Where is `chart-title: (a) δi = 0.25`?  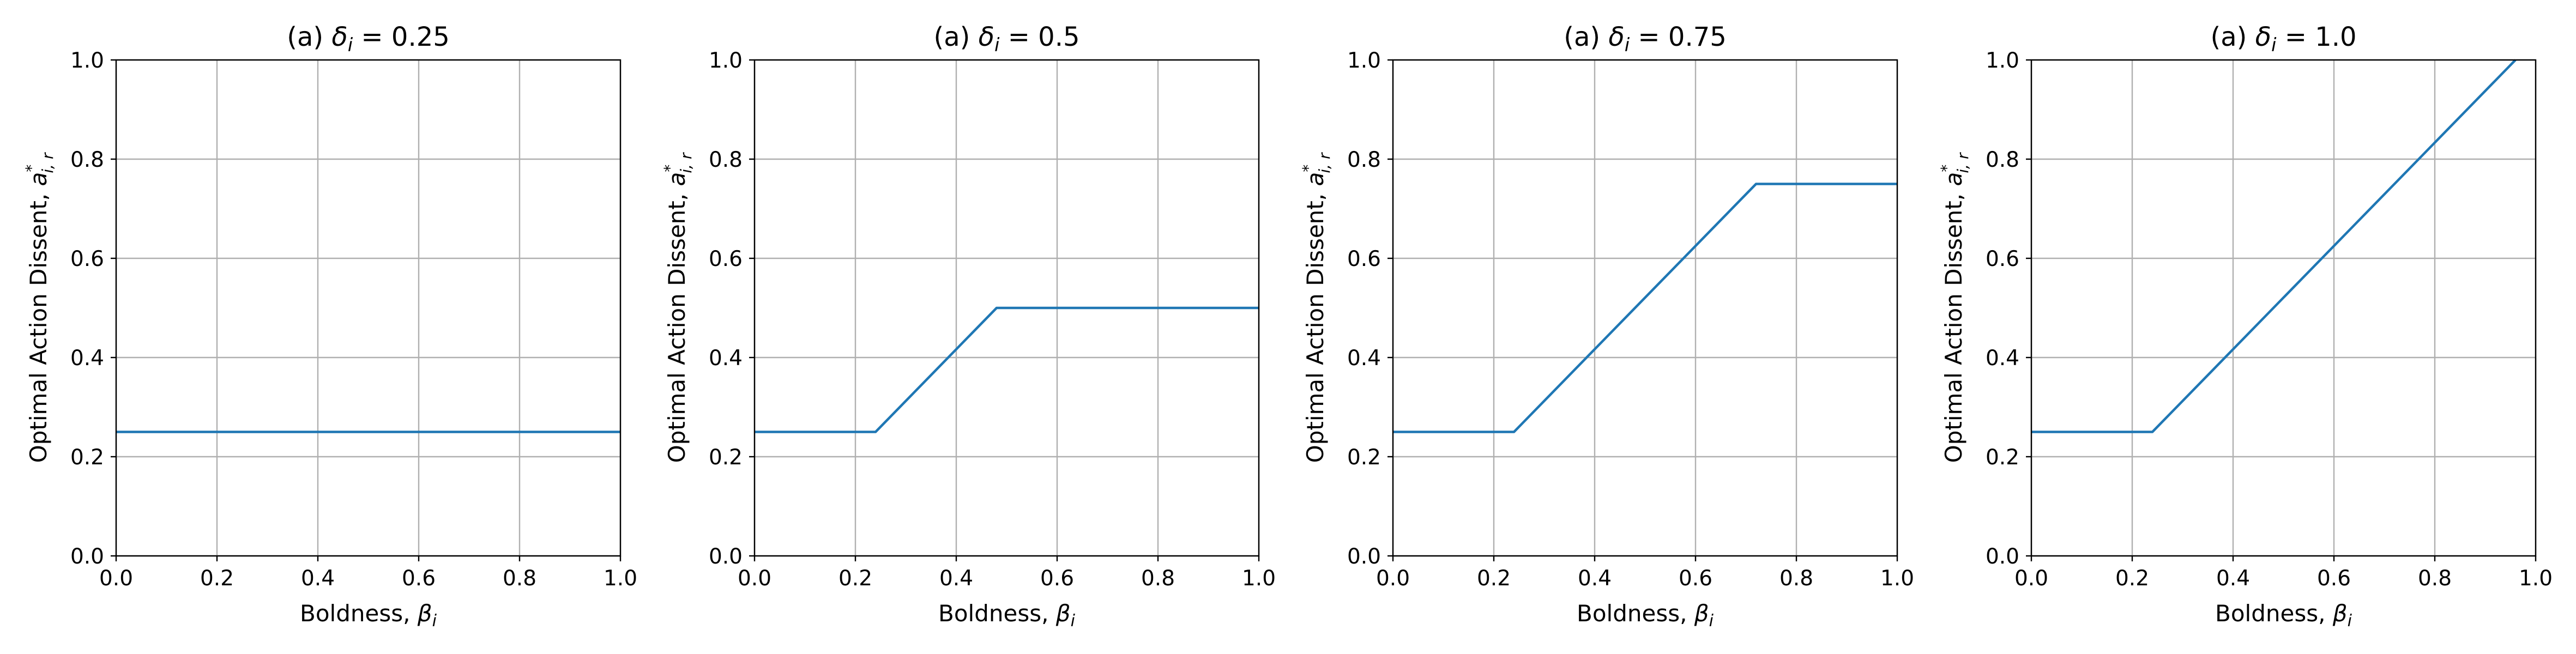
chart-title: (a) δi = 0.25 is located at coordinates (368, 39).